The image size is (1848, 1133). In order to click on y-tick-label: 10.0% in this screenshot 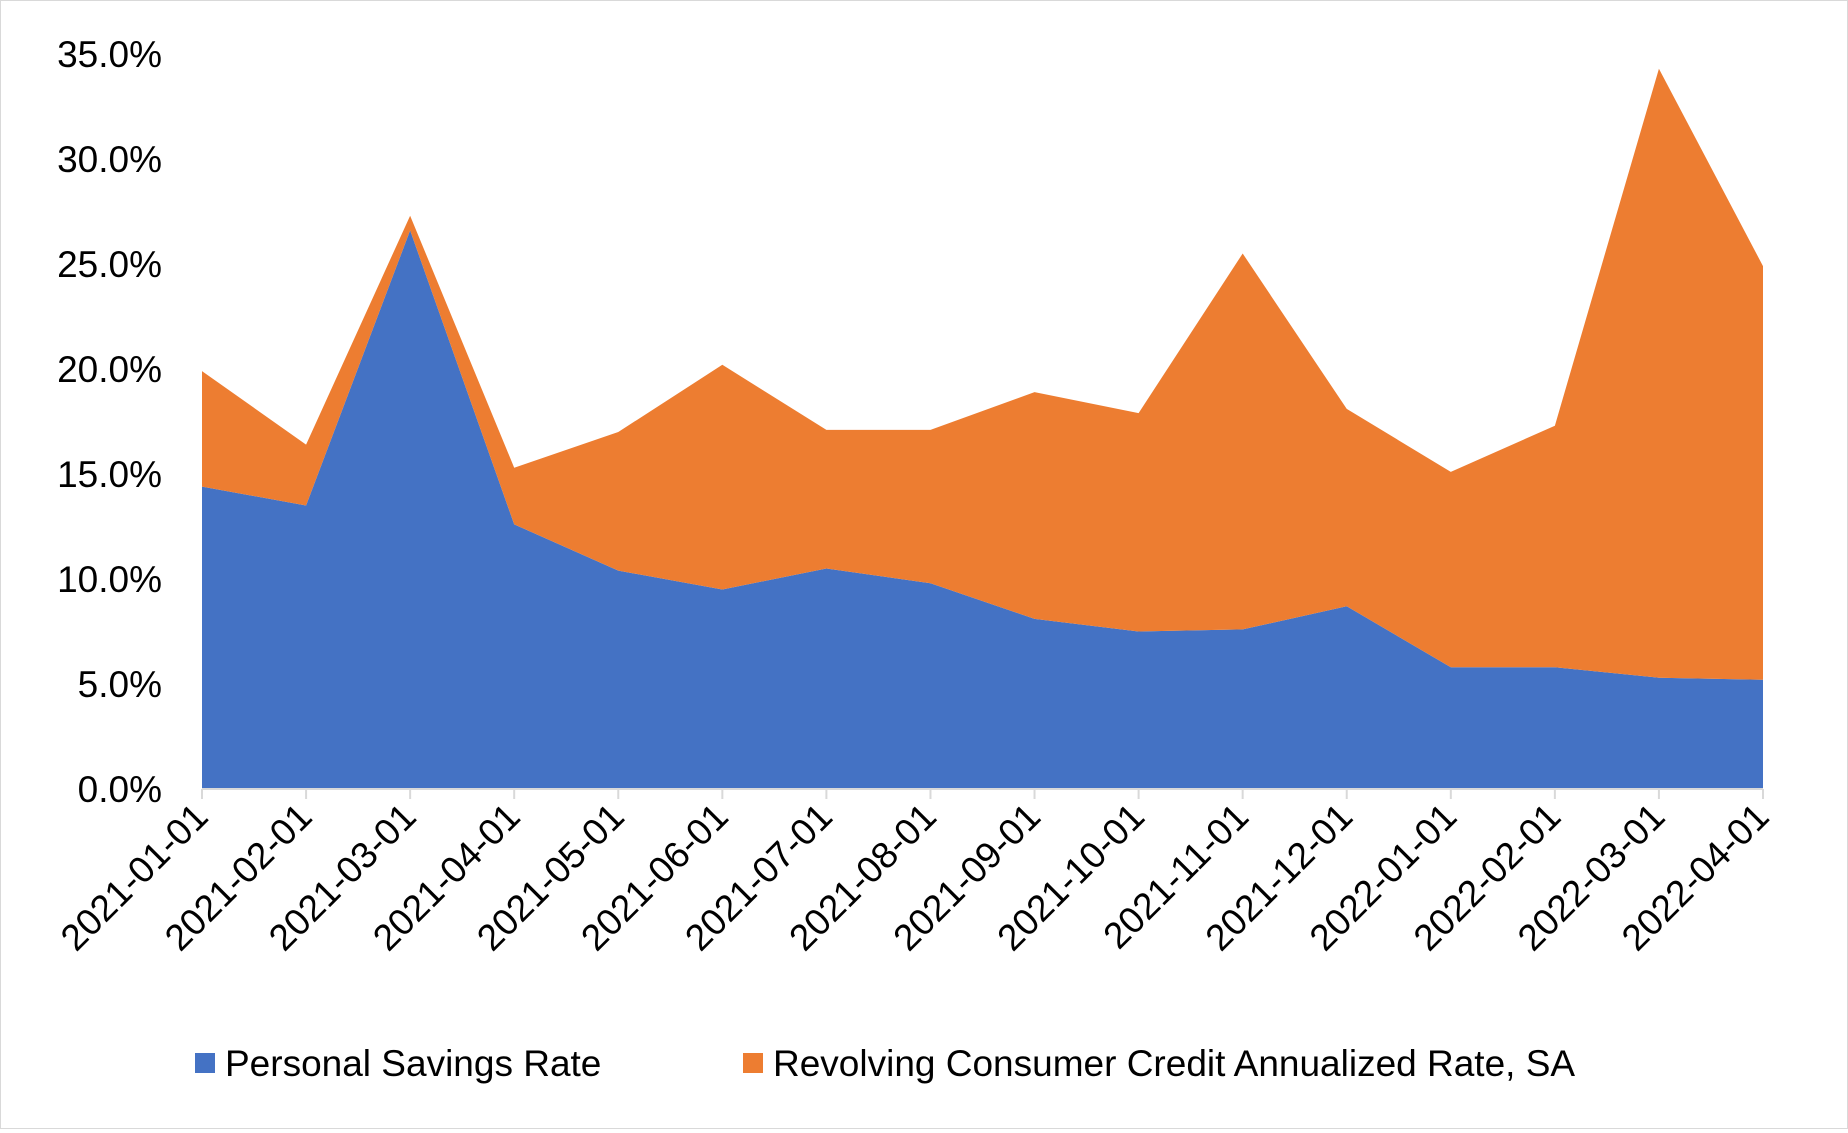, I will do `click(109, 579)`.